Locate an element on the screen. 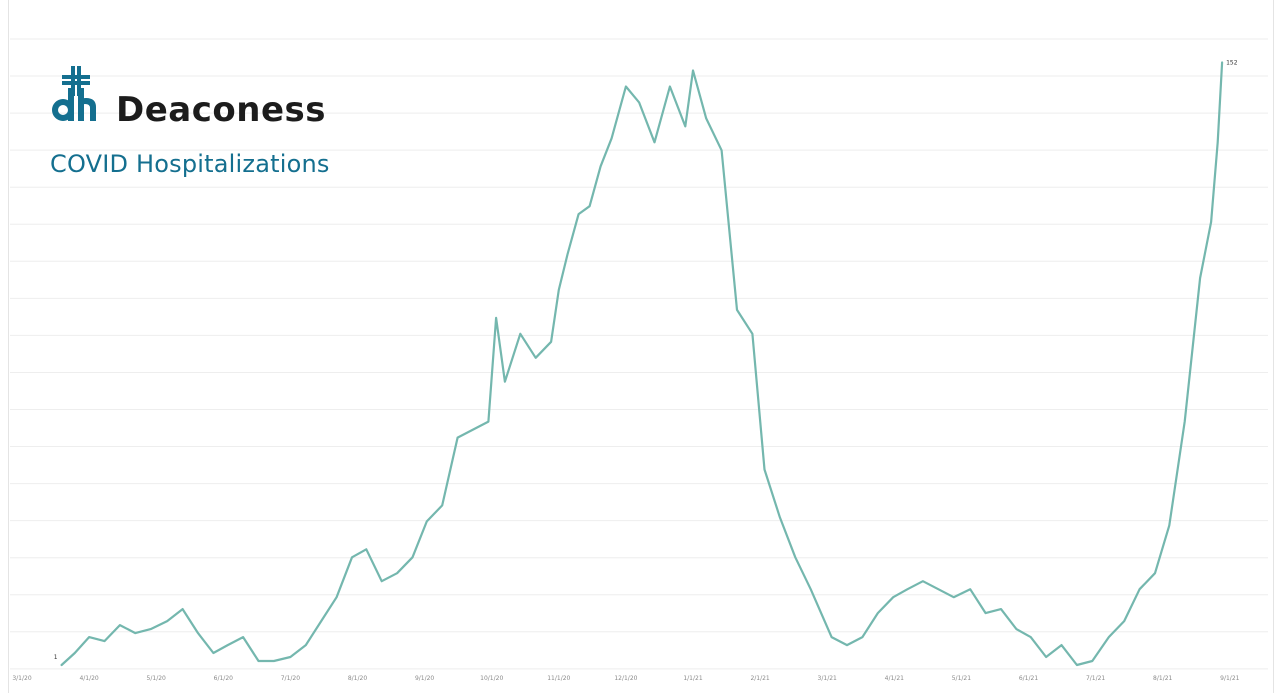 This screenshot has width=1280, height=693. x-tick-label: 4/1/20 is located at coordinates (88, 678).